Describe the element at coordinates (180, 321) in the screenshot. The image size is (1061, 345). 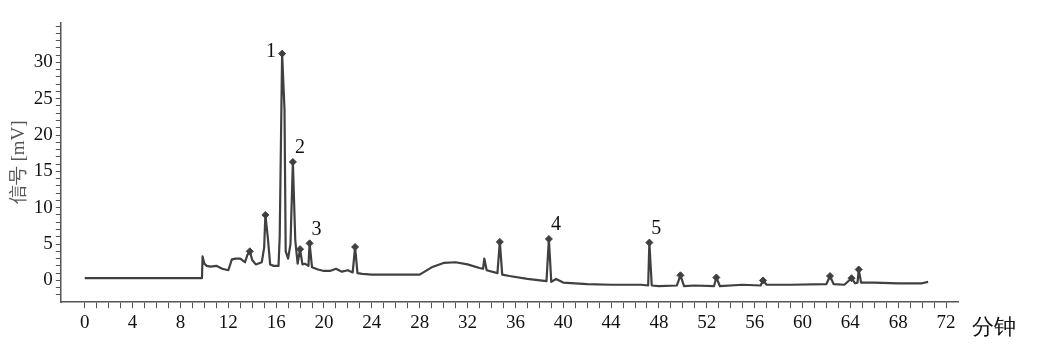
I see `x-tick-label: 8` at that location.